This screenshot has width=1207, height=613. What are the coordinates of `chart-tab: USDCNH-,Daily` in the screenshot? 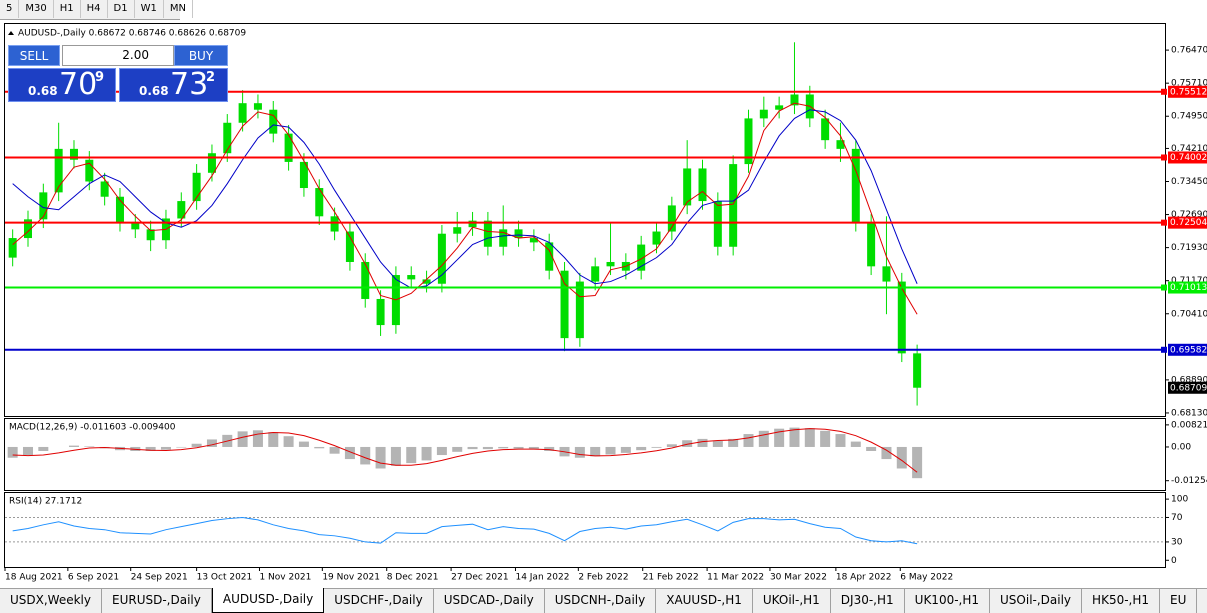 It's located at (601, 601).